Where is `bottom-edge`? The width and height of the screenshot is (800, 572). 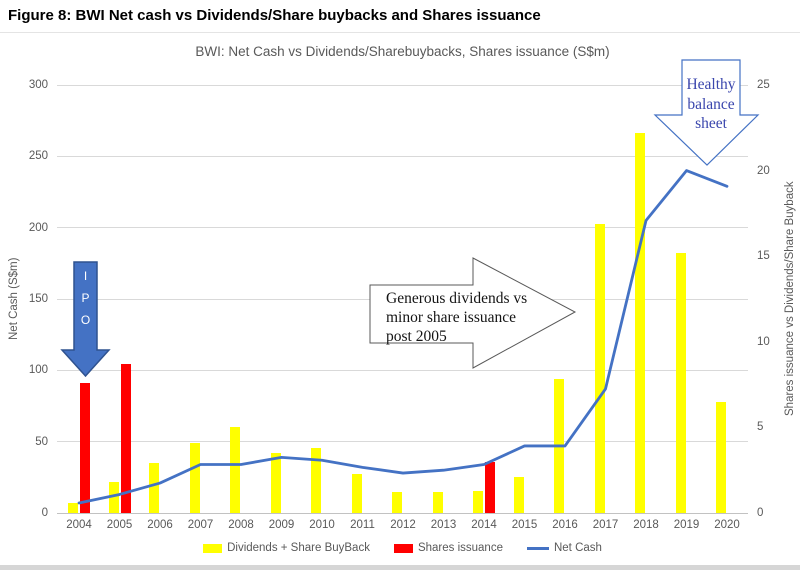
bottom-edge is located at coordinates (400, 567).